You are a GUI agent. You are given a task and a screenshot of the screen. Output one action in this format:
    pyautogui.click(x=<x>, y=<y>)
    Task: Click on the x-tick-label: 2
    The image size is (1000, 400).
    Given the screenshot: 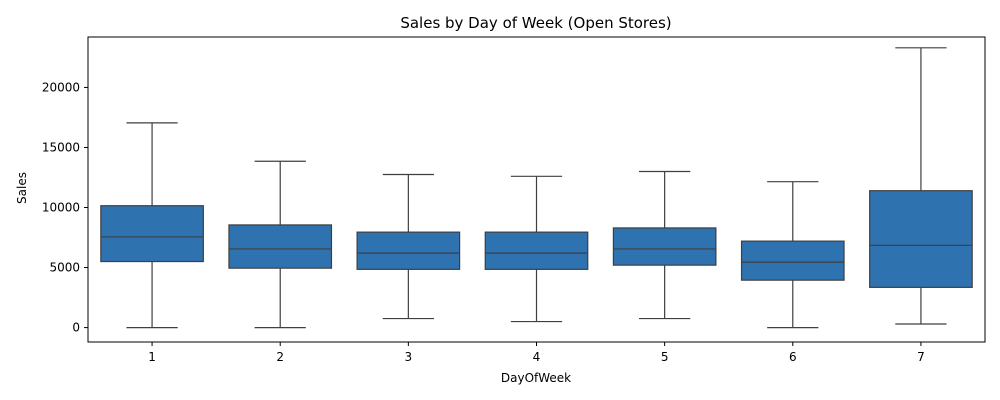 What is the action you would take?
    pyautogui.click(x=280, y=357)
    